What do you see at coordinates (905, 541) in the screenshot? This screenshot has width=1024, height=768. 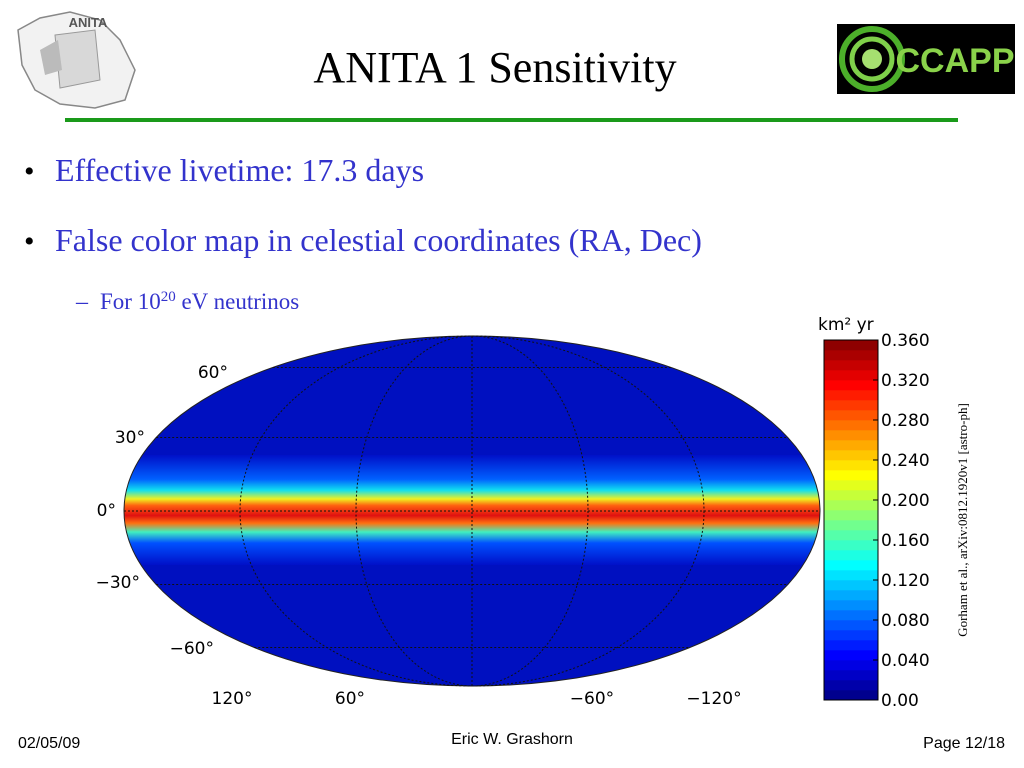 I see `colorbar-tick-label: 0.160` at bounding box center [905, 541].